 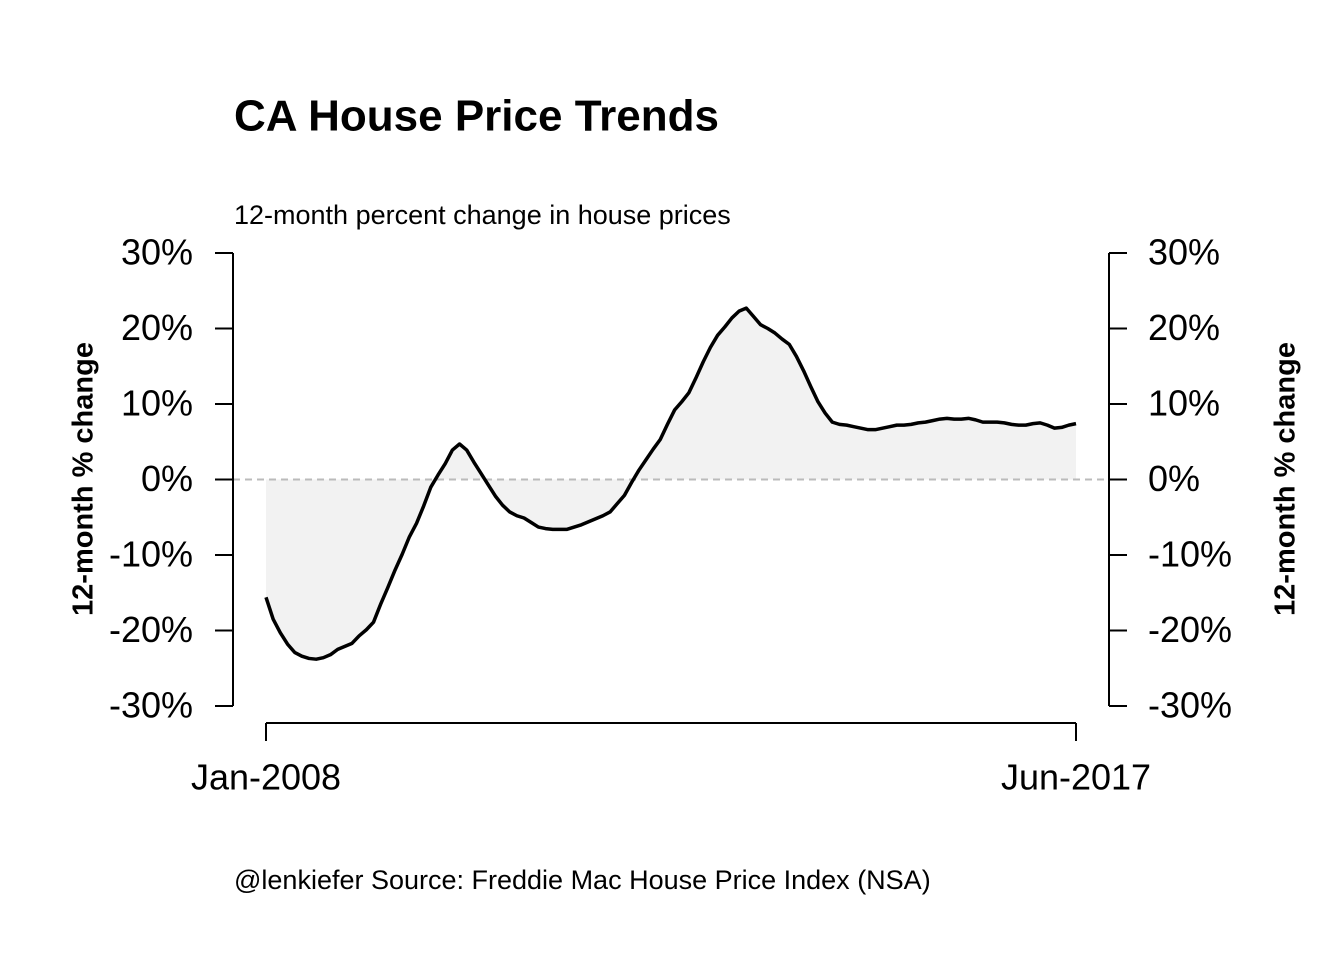 What do you see at coordinates (476, 116) in the screenshot?
I see `chart-title: CA House Price Trends` at bounding box center [476, 116].